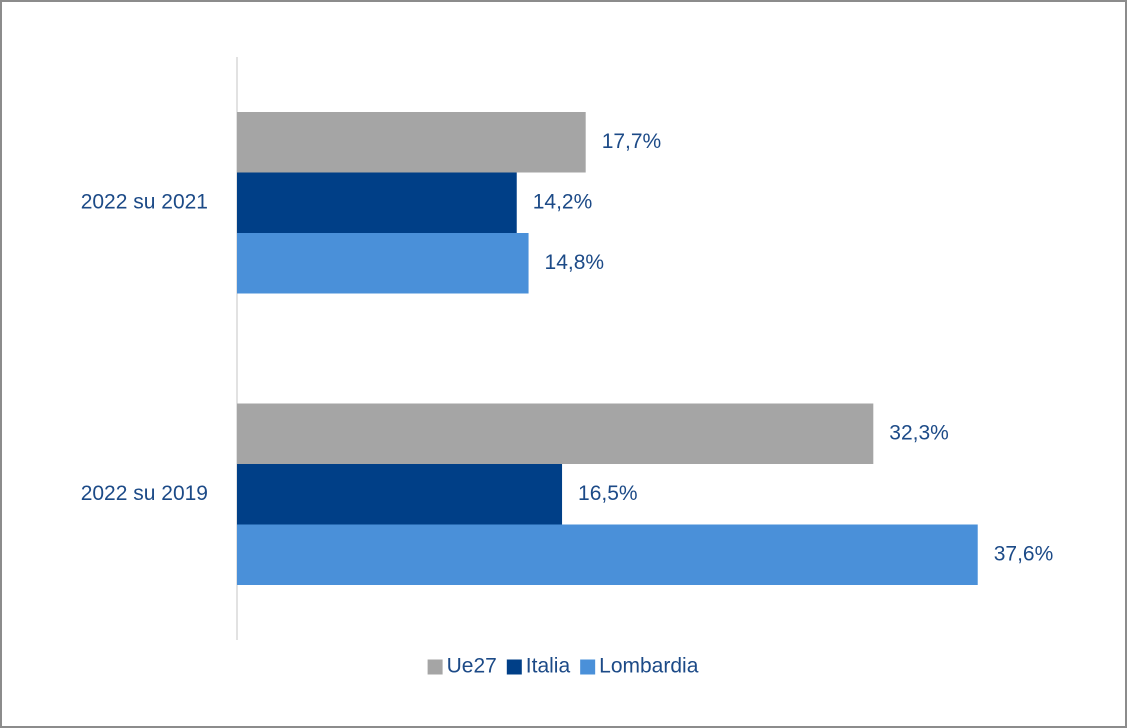 The image size is (1127, 728). Describe the element at coordinates (608, 493) in the screenshot. I see `data-label: 16,5%` at that location.